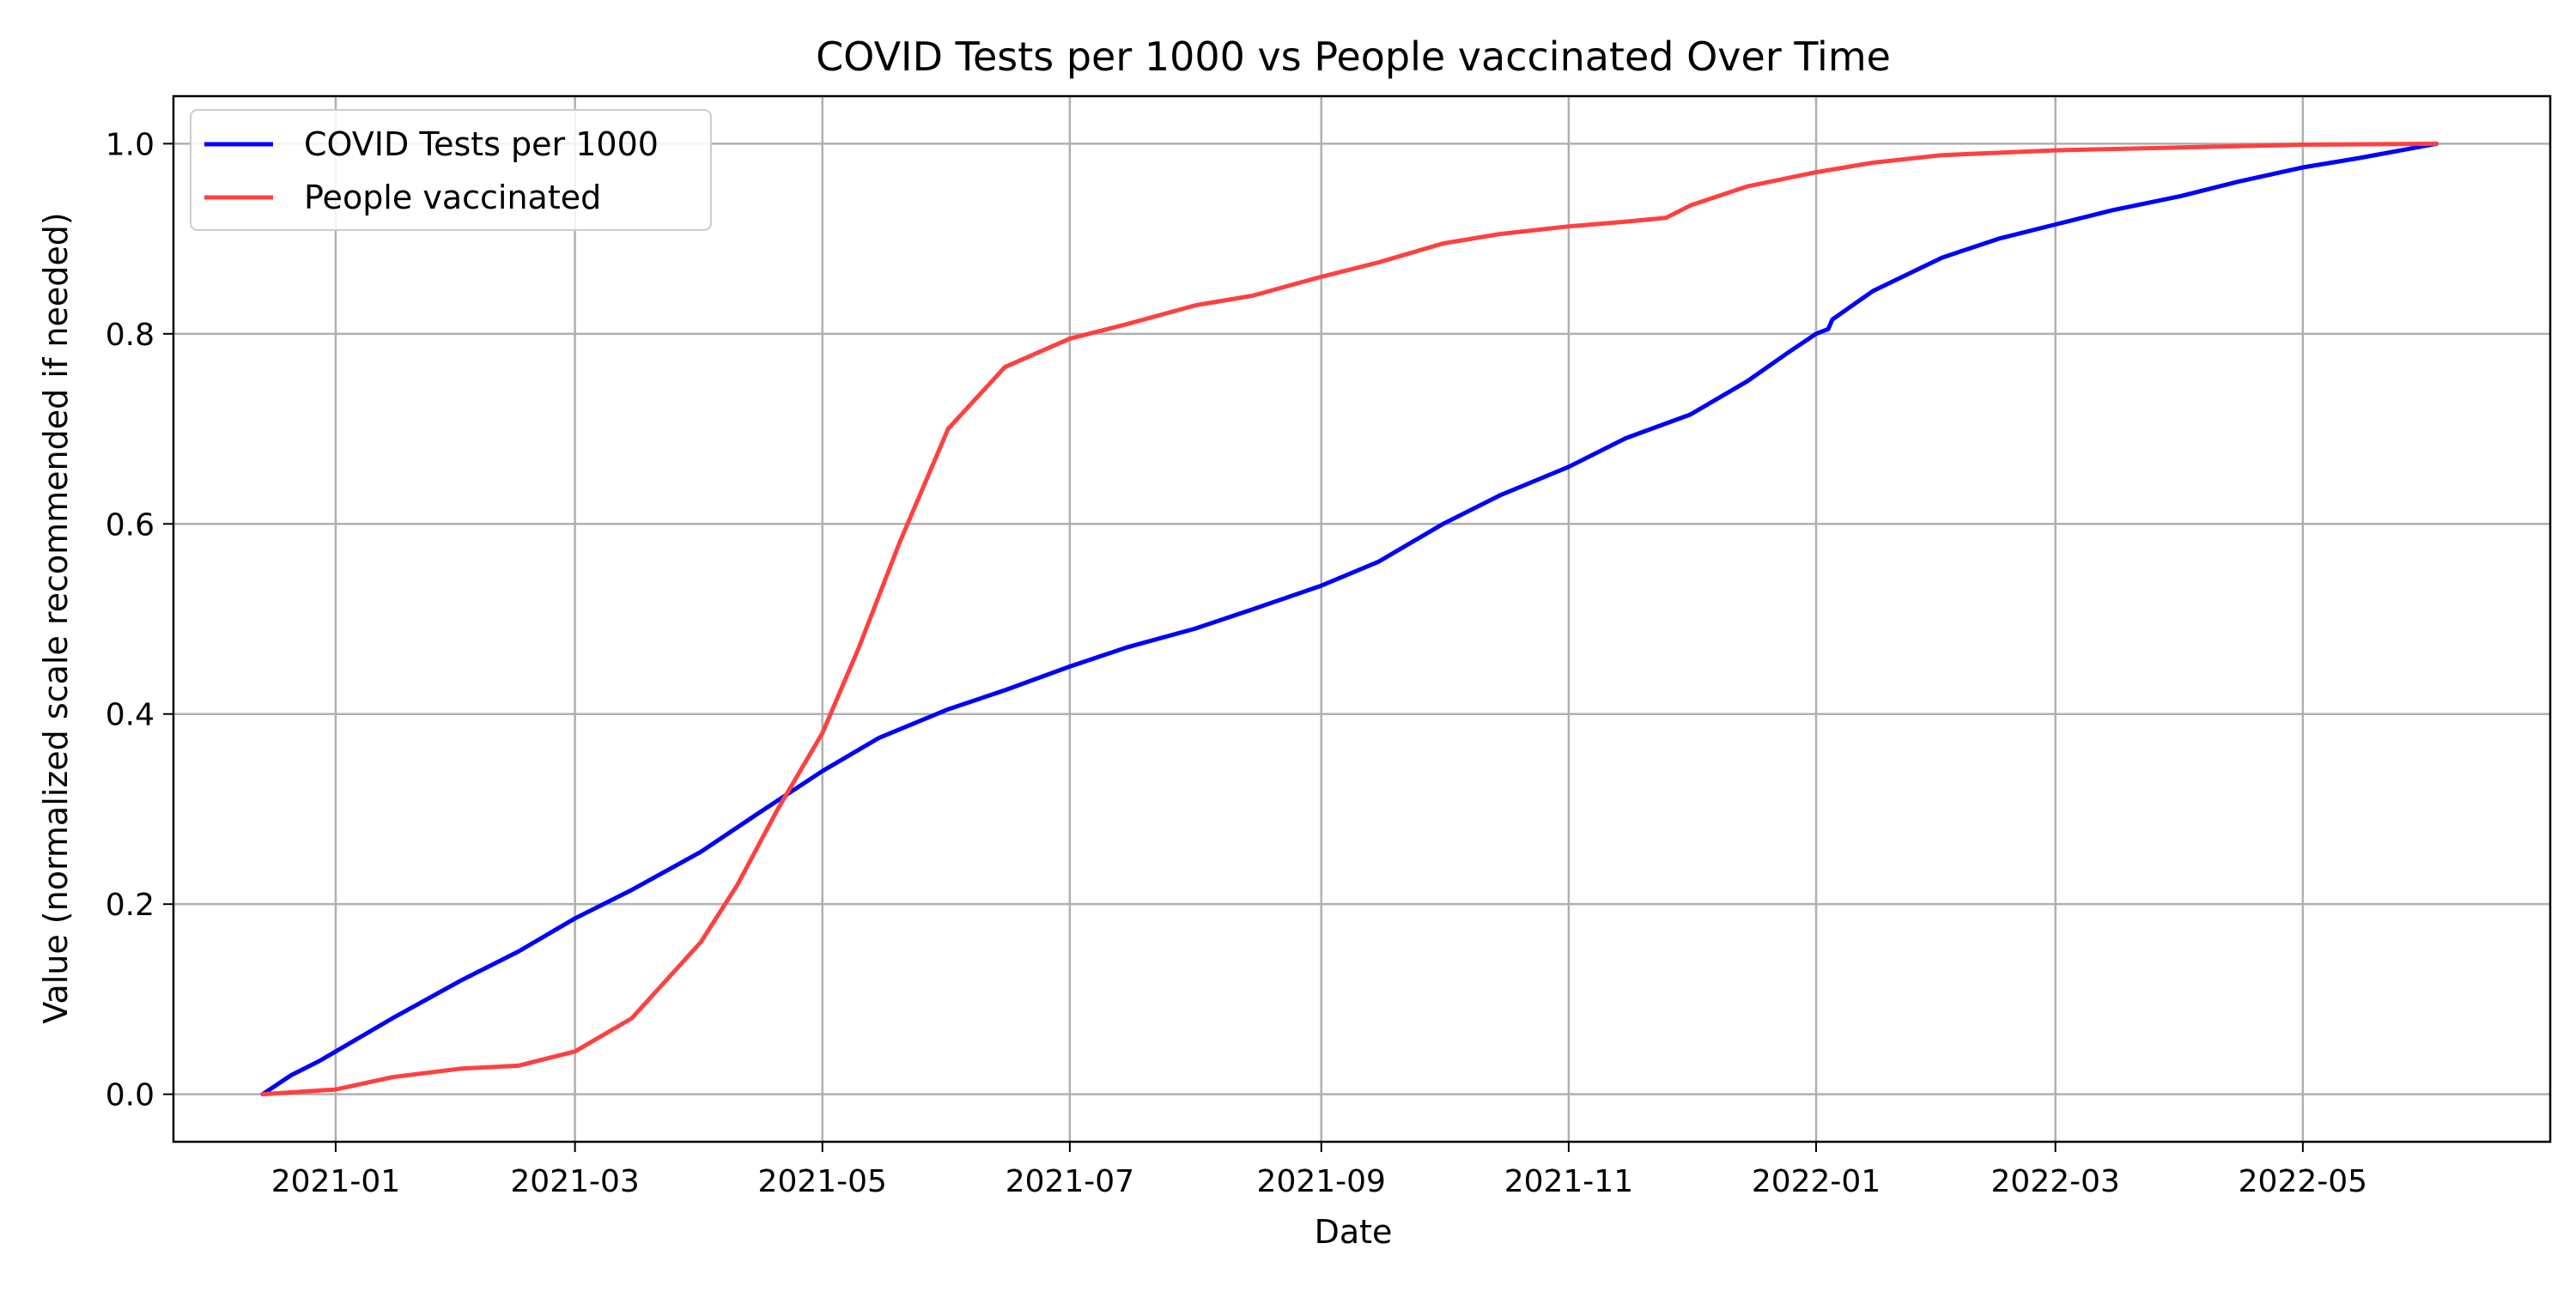 The height and width of the screenshot is (1292, 2576). What do you see at coordinates (335, 1181) in the screenshot?
I see `x-tick-label: 2021-01` at bounding box center [335, 1181].